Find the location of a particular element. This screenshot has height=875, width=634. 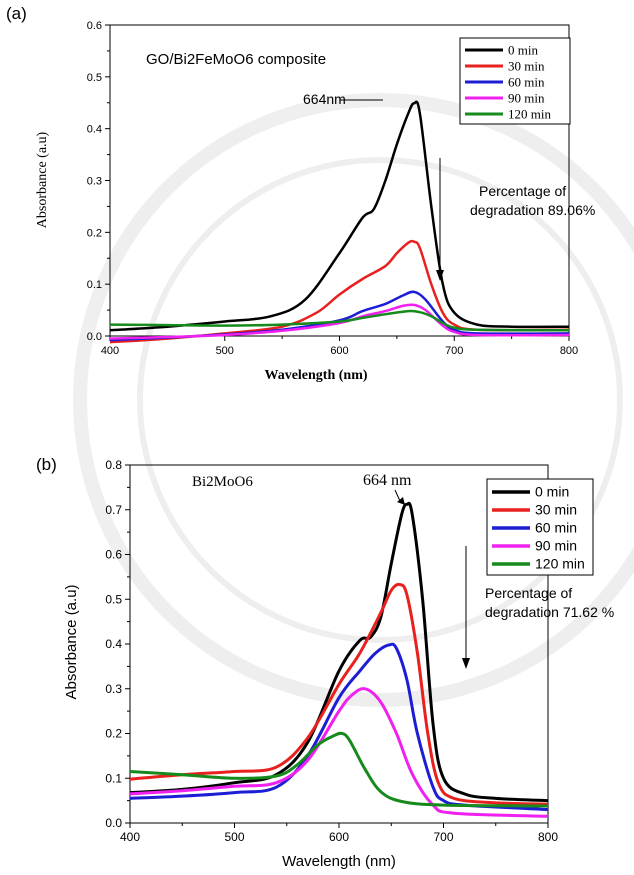

panel-a-y-tick-label: 0.1 is located at coordinates (94, 285).